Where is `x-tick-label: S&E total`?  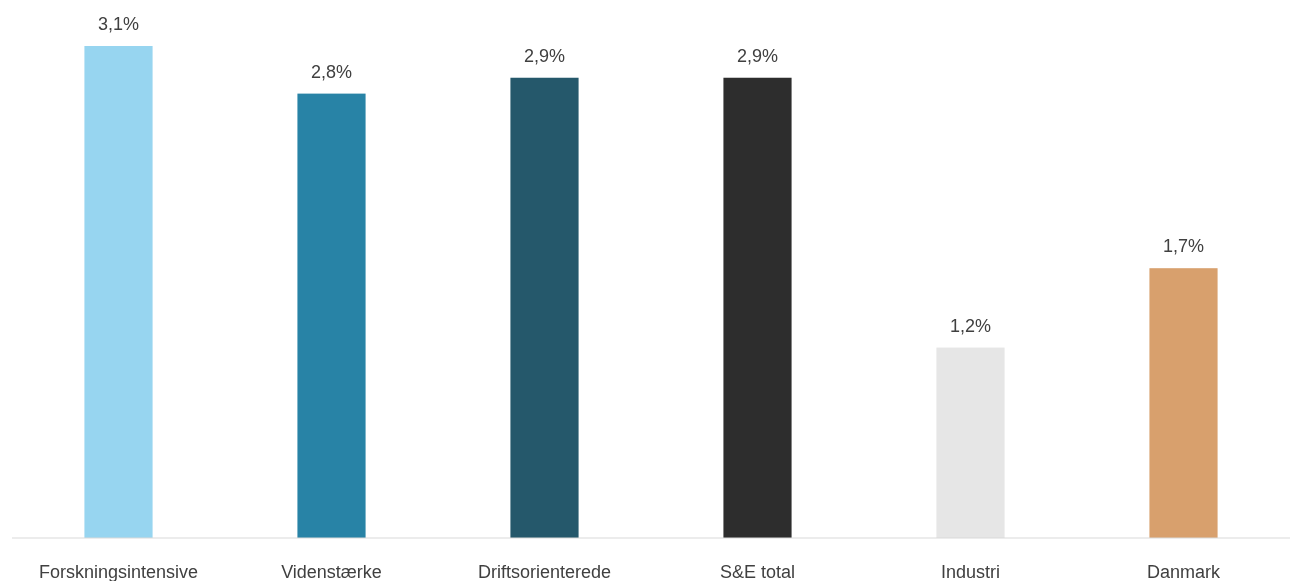 x-tick-label: S&E total is located at coordinates (757, 571).